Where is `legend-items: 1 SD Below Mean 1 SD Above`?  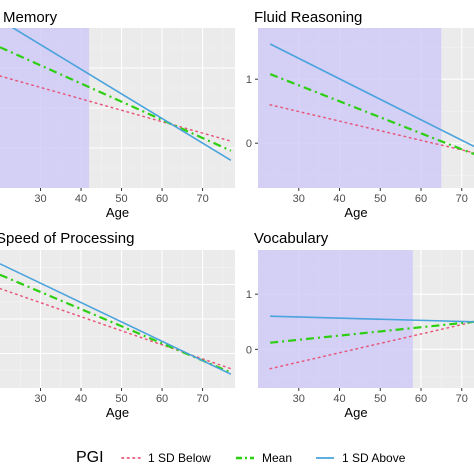
legend-items: 1 SD Below Mean 1 SD Above is located at coordinates (263, 458).